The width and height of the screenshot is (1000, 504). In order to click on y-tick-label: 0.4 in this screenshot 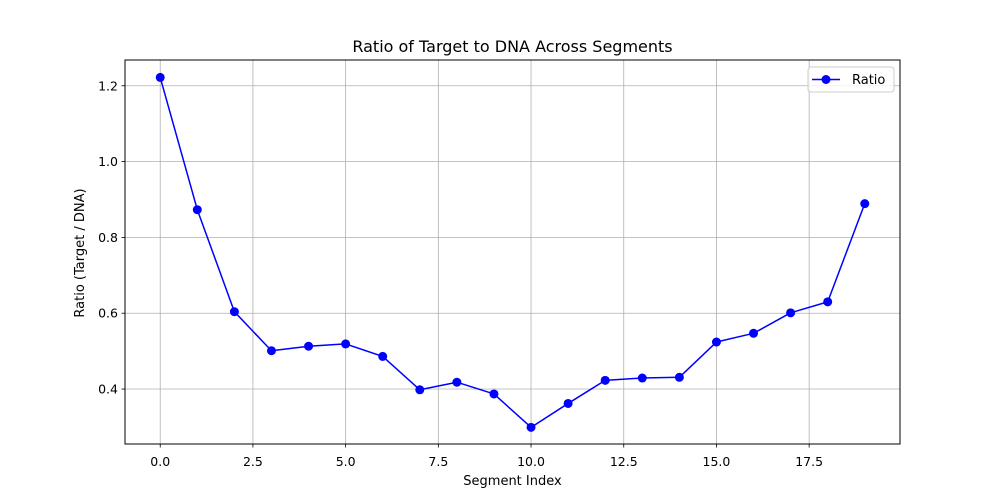, I will do `click(108, 389)`.